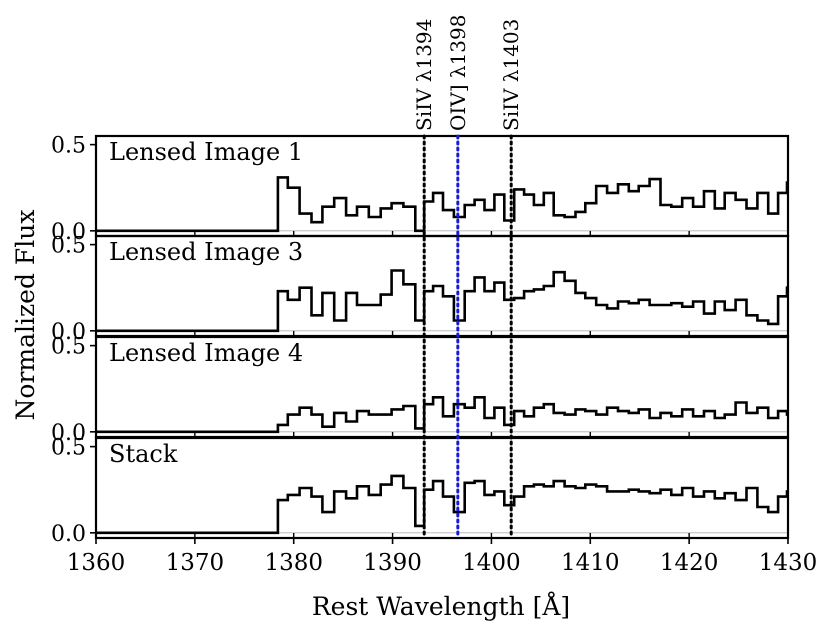 This screenshot has width=831, height=635. Describe the element at coordinates (195, 563) in the screenshot. I see `x-tick-label: 1370` at that location.